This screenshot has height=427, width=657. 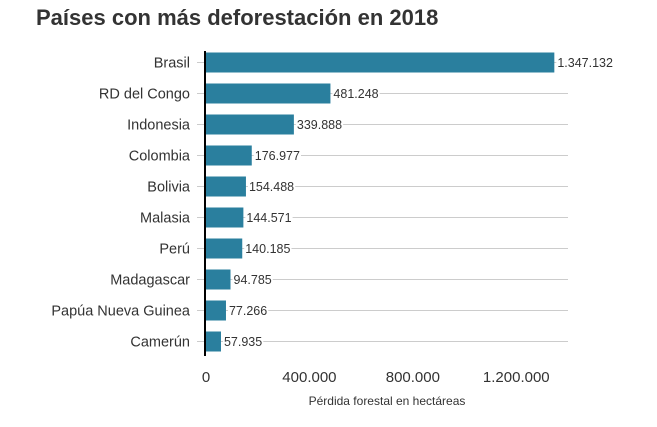 What do you see at coordinates (159, 126) in the screenshot?
I see `category-label: Indonesia` at bounding box center [159, 126].